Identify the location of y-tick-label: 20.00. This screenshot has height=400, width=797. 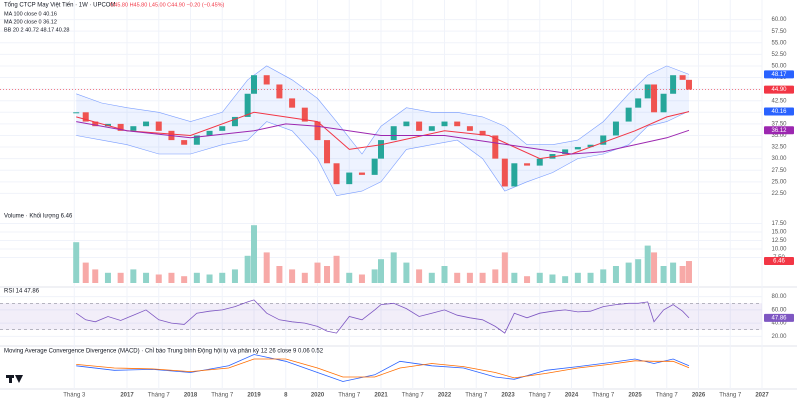
(779, 337).